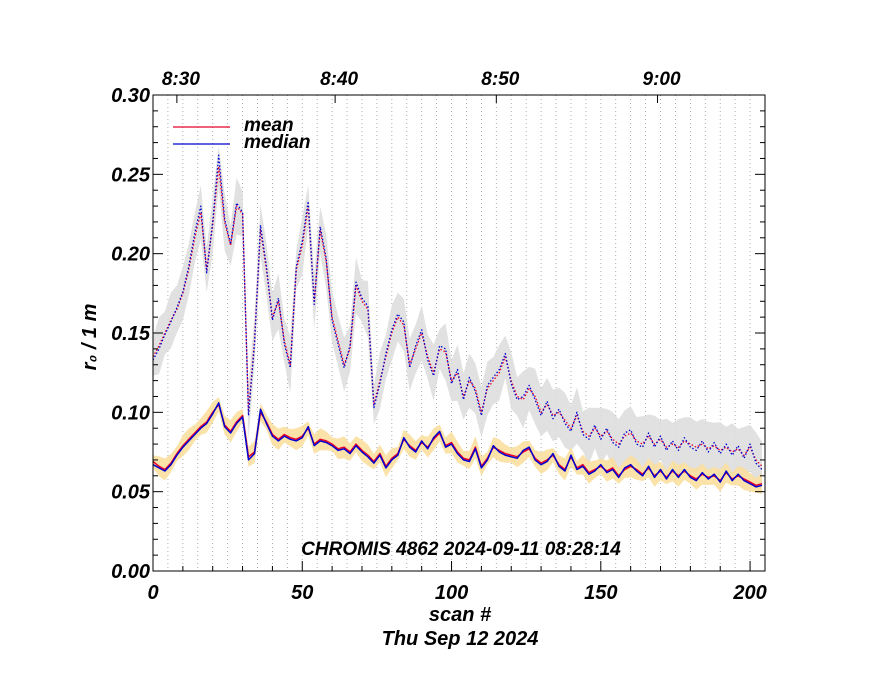 The height and width of the screenshot is (680, 880). Describe the element at coordinates (130, 255) in the screenshot. I see `y-tick-label: 0.20` at that location.